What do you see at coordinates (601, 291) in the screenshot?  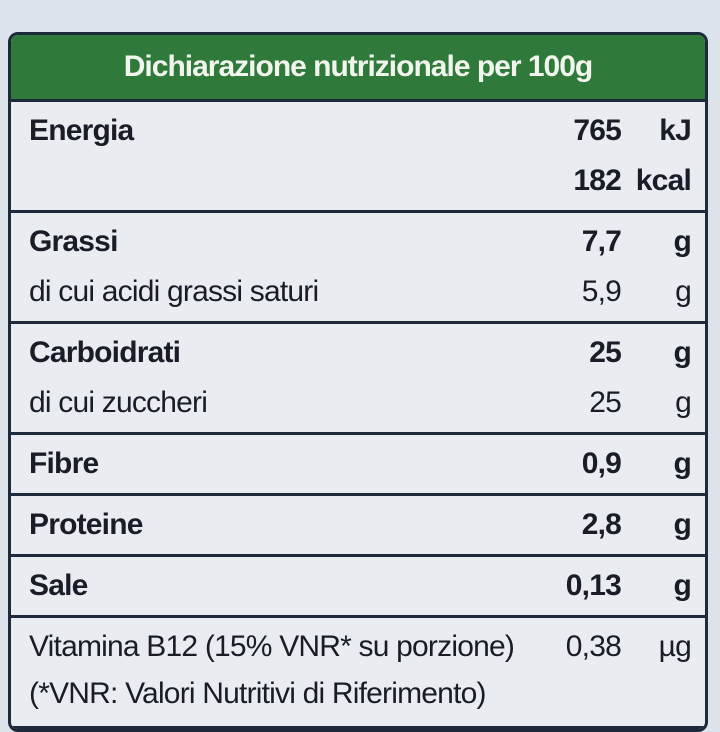 I see `nutrient-value: 5,9` at bounding box center [601, 291].